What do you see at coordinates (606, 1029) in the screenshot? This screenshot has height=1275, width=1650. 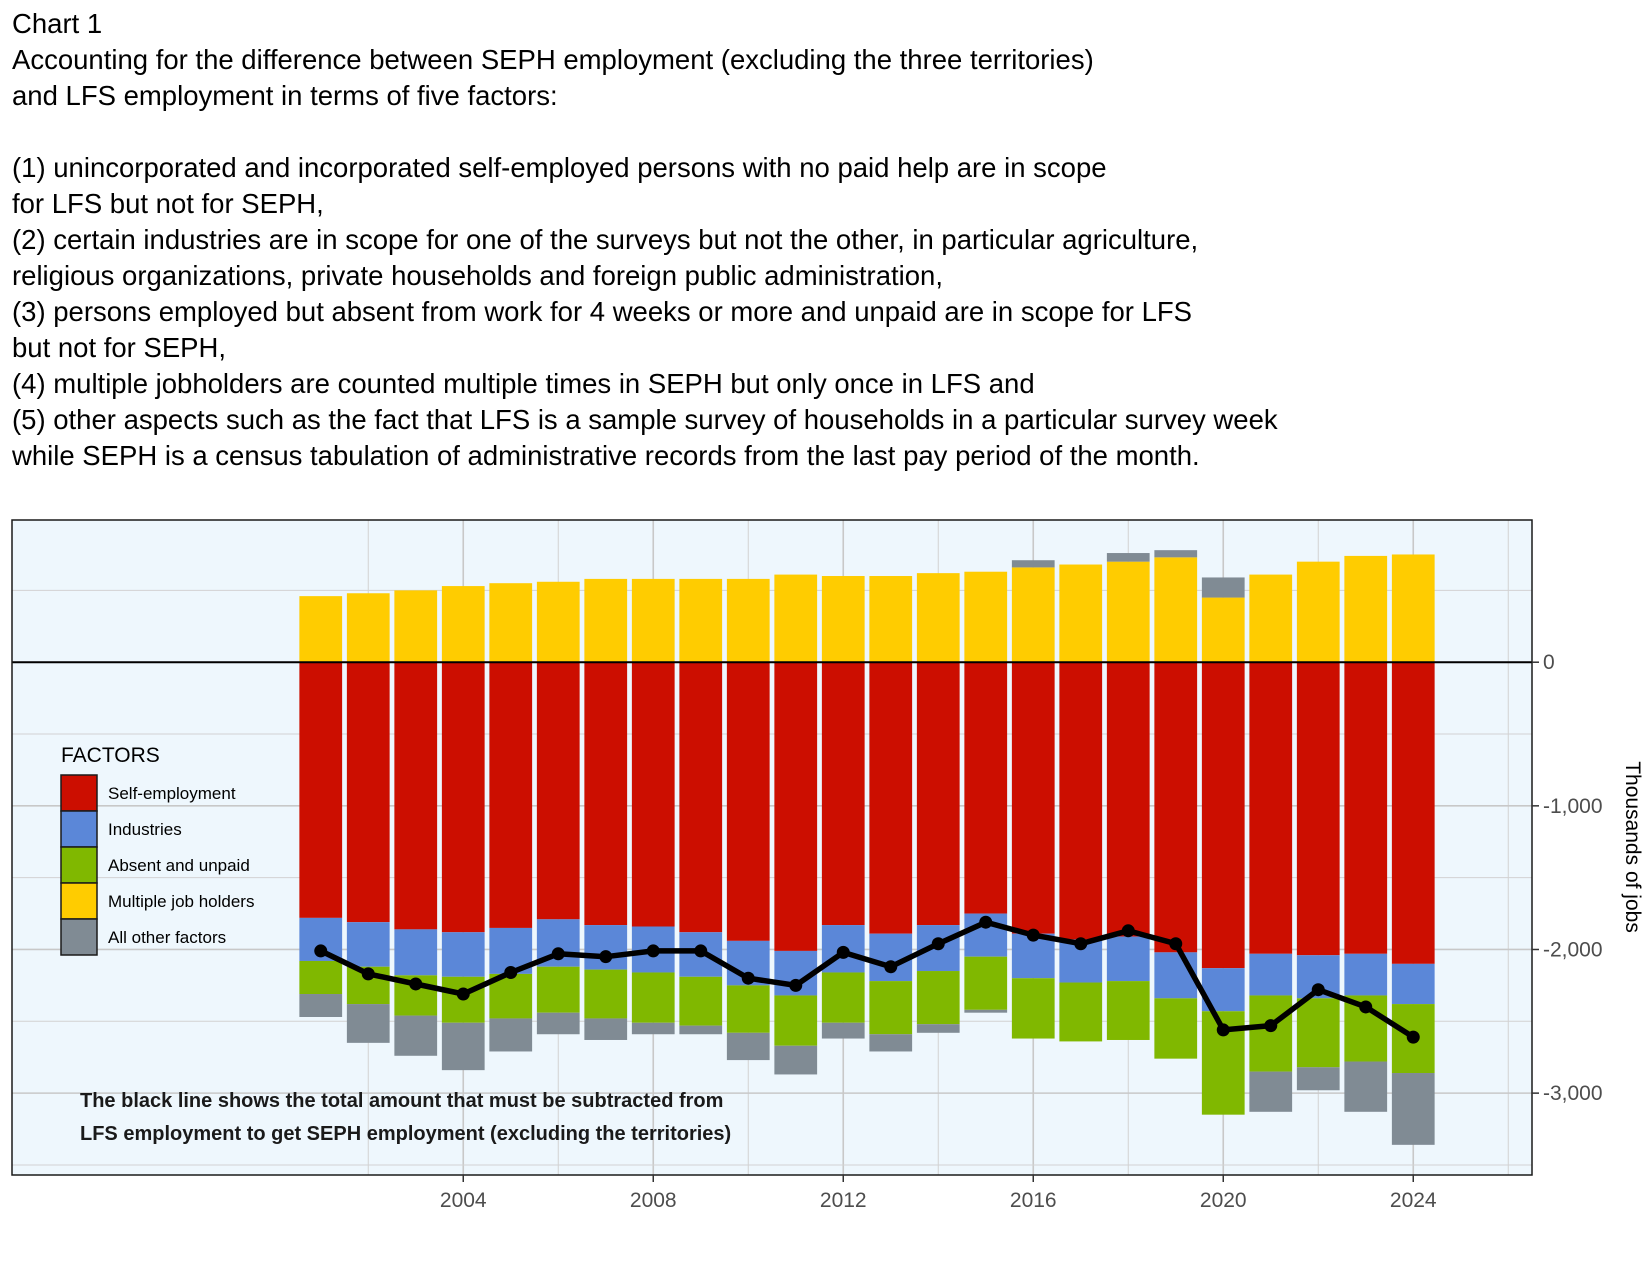 I see `bar-other-2007` at bounding box center [606, 1029].